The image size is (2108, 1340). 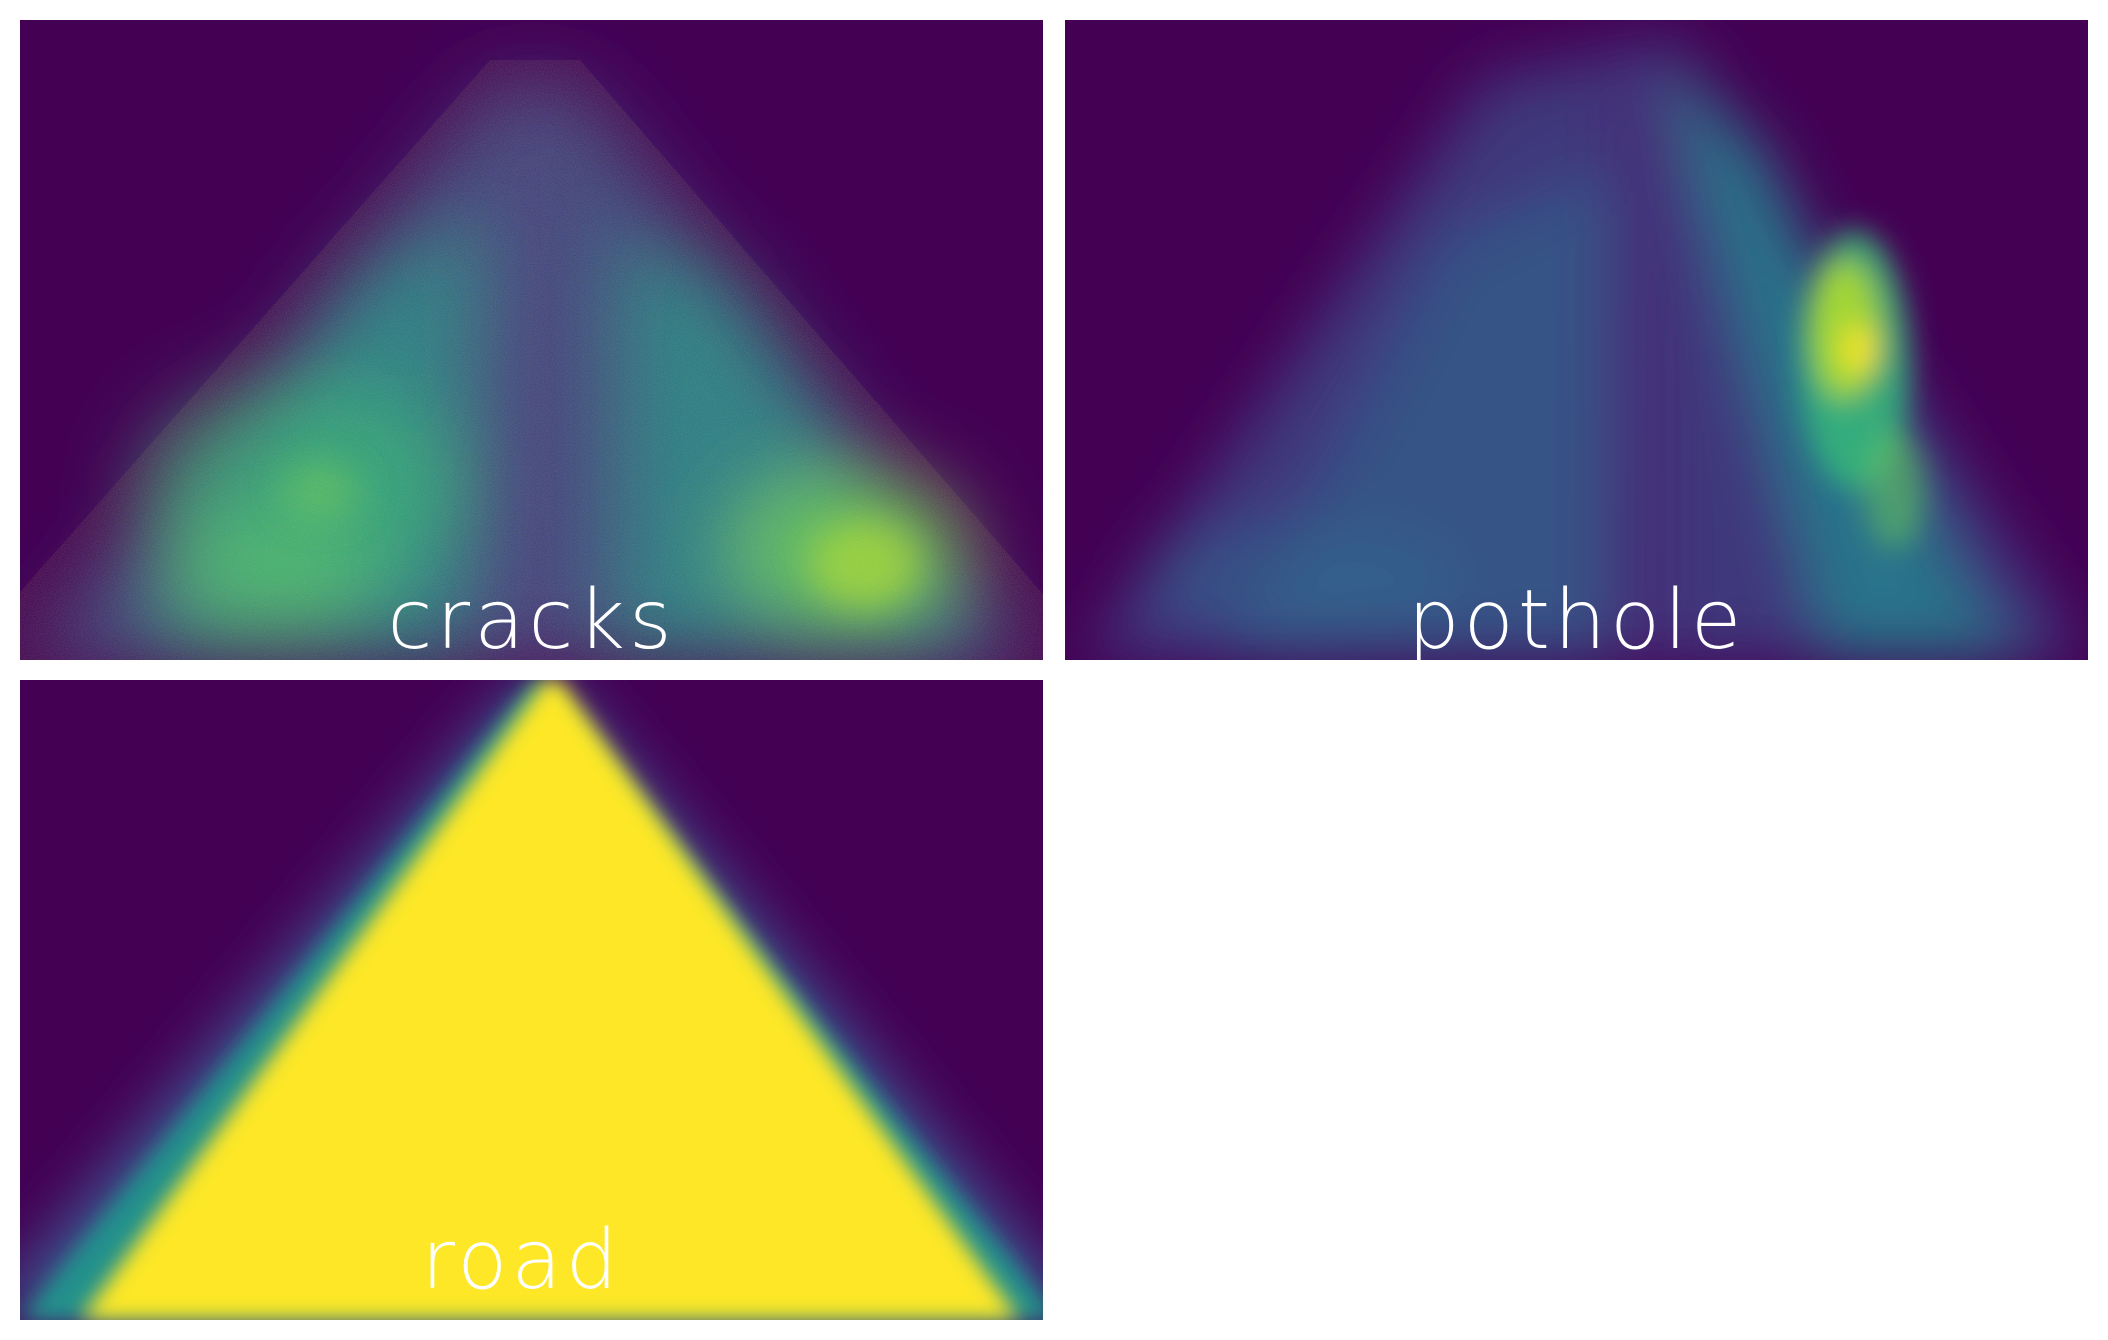 What do you see at coordinates (1576, 617) in the screenshot?
I see `panel-label-pothole: pothole` at bounding box center [1576, 617].